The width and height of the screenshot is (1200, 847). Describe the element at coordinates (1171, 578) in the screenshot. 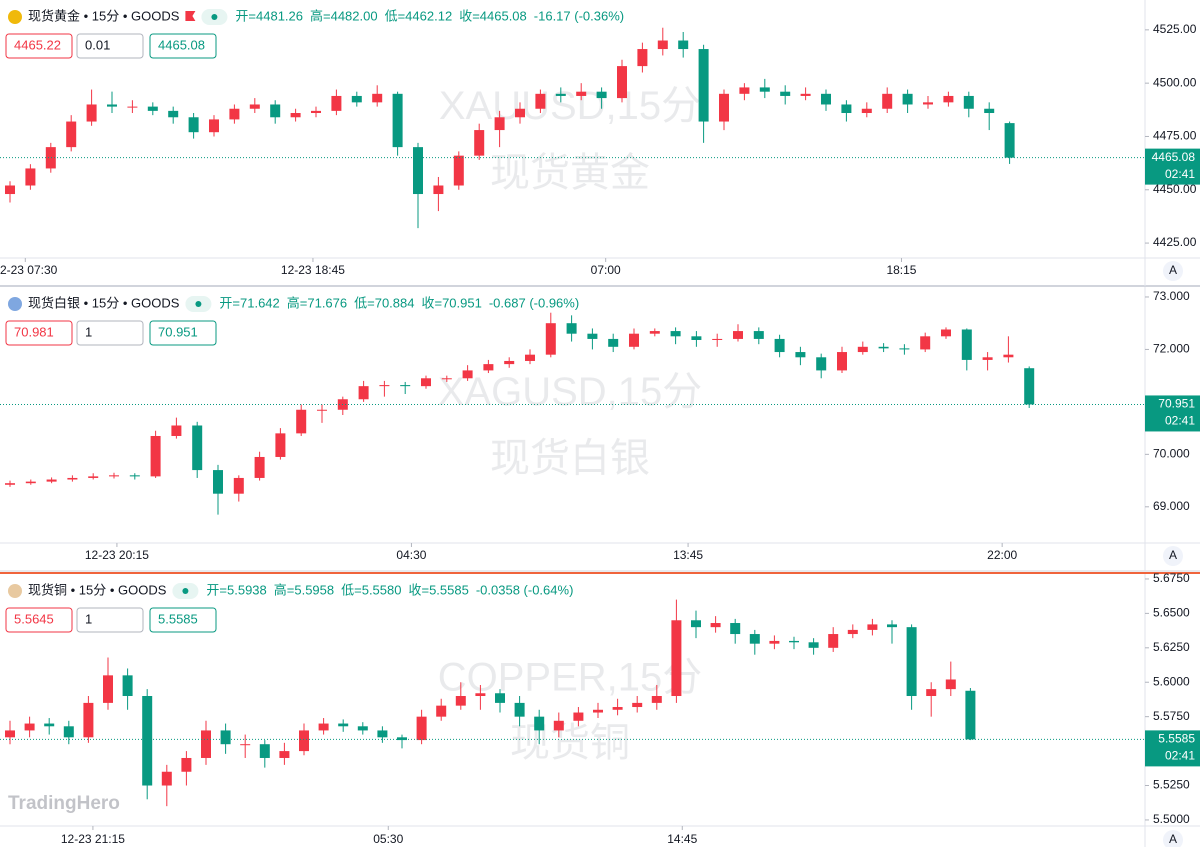

I see `y-tick-label: 5.6750` at that location.